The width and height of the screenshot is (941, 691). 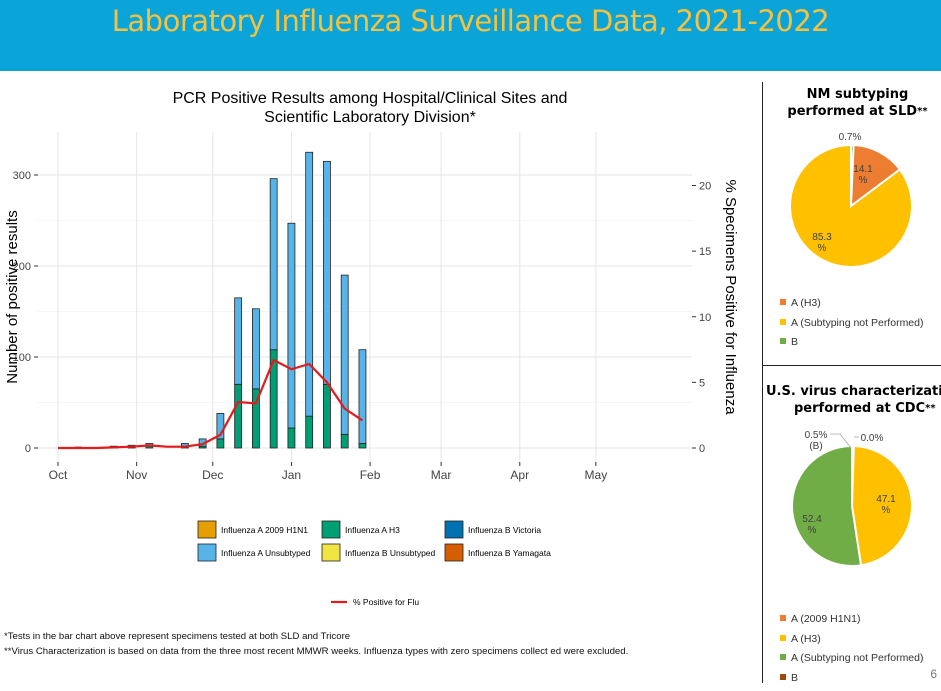 What do you see at coordinates (12, 296) in the screenshot?
I see `y-axis-label: Number of positive results` at bounding box center [12, 296].